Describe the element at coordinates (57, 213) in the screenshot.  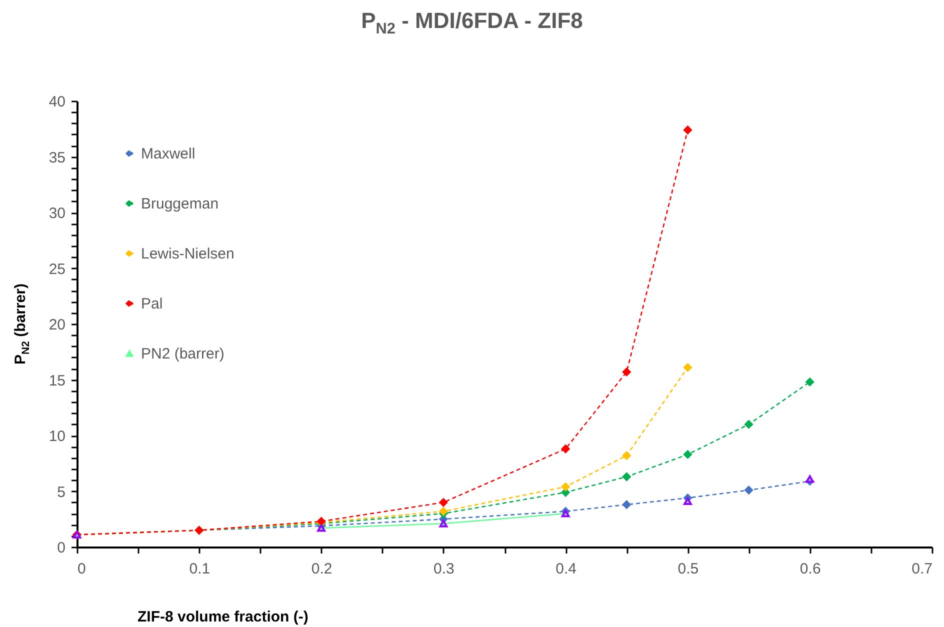
I see `y-tick-label: 30` at that location.